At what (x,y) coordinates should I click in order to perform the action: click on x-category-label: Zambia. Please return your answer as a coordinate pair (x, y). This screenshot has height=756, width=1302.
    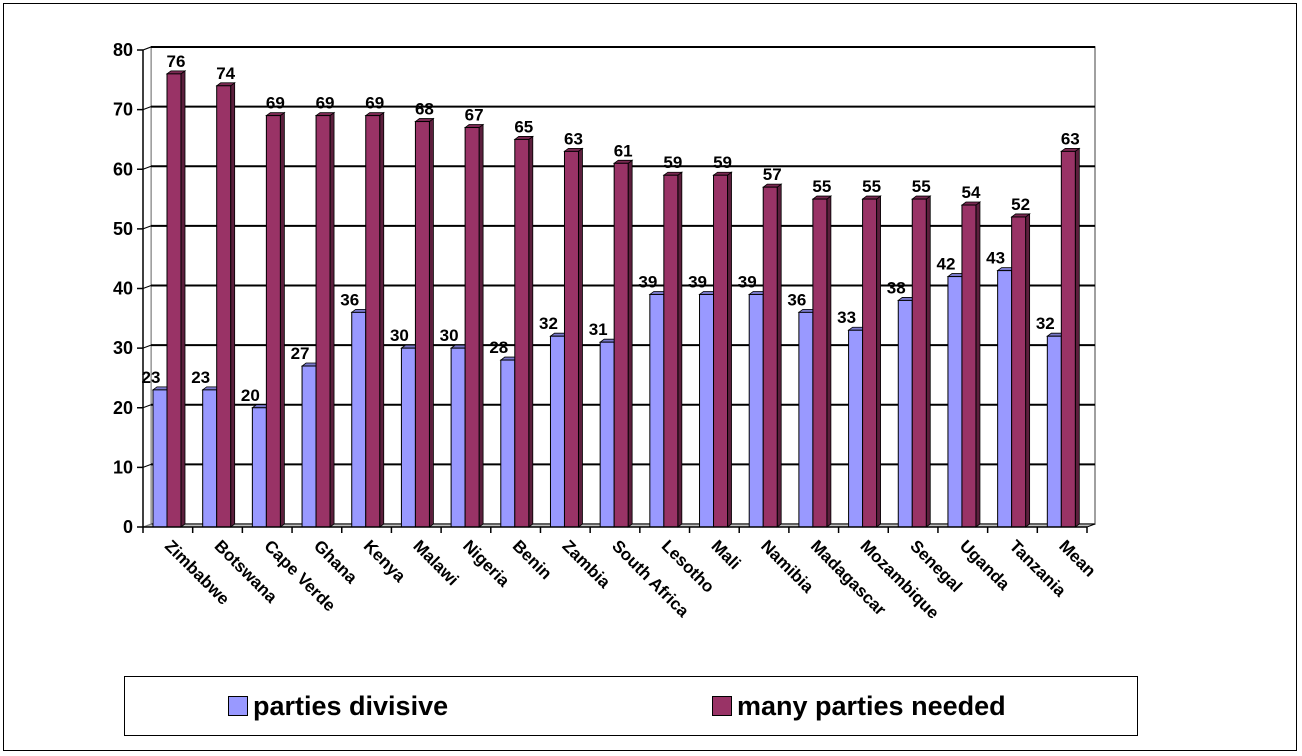
    Looking at the image, I should click on (586, 564).